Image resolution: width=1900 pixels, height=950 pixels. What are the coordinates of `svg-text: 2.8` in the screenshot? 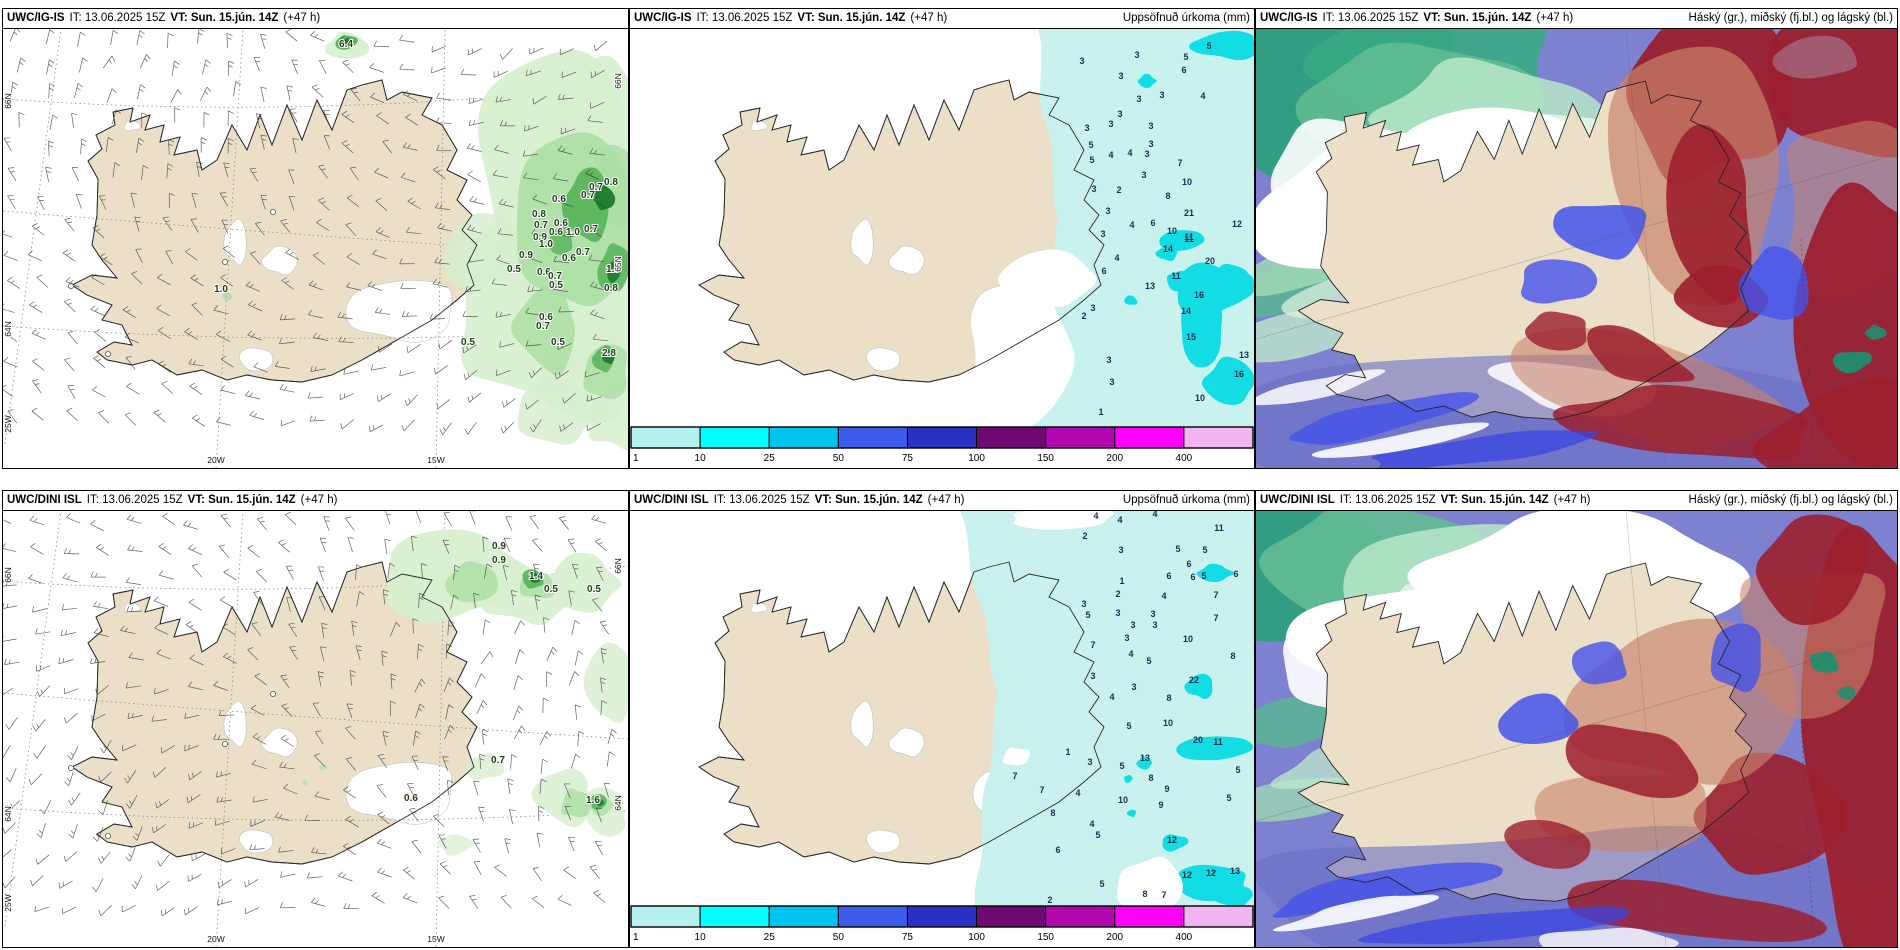 It's located at (609, 353).